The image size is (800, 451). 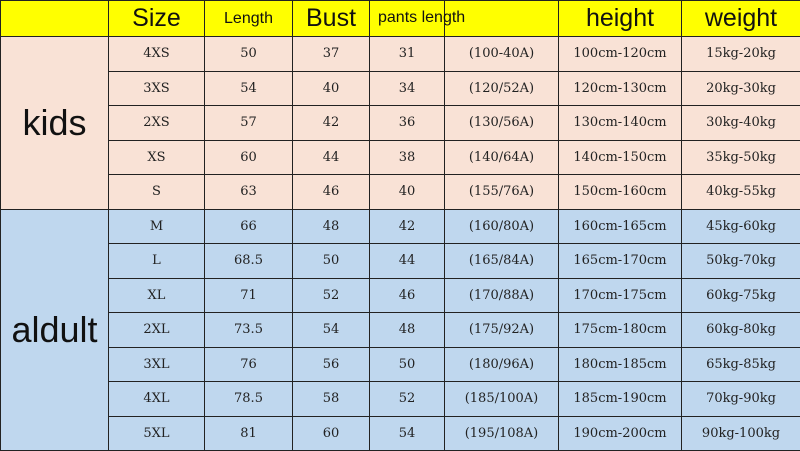 I want to click on cell-length: 68.5, so click(x=249, y=261).